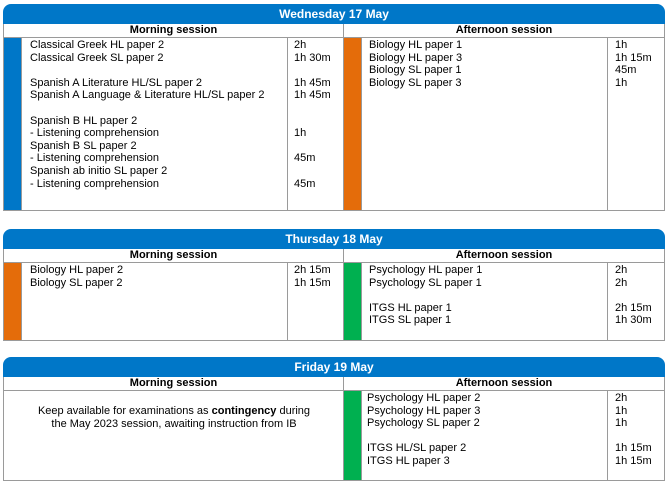  I want to click on exam-row: Spanish ab initio SL paper 2, so click(185, 171).